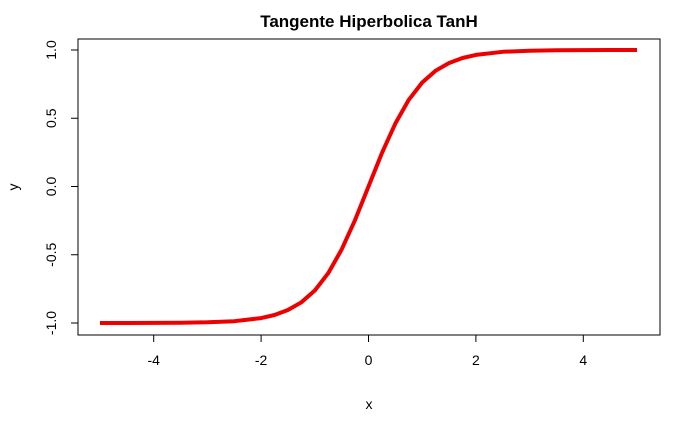  I want to click on x-axis-label: x, so click(369, 404).